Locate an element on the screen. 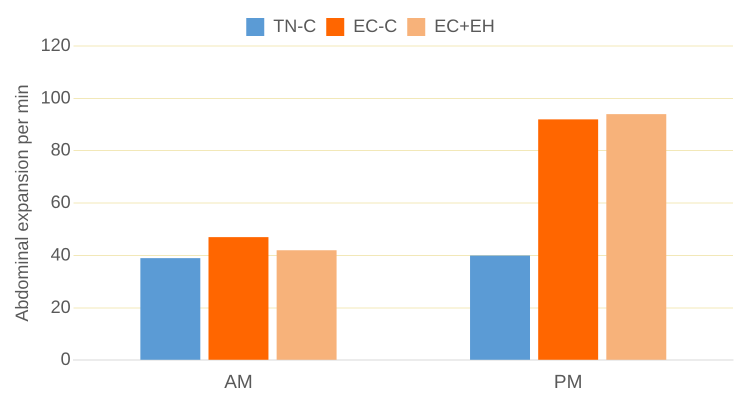 This screenshot has width=751, height=405. legend-label: EC-C is located at coordinates (375, 26).